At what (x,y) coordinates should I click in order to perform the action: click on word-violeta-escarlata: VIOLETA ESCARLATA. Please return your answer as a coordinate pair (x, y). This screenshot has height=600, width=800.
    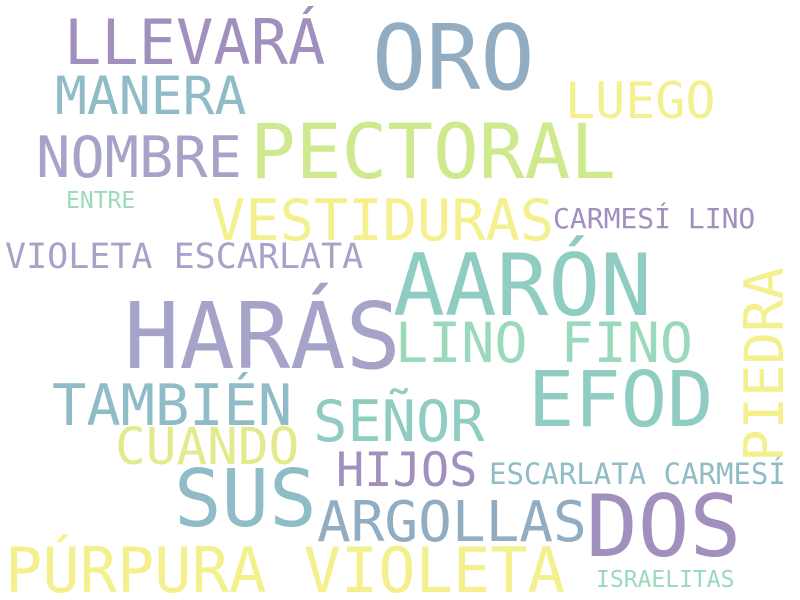
    Looking at the image, I should click on (184, 257).